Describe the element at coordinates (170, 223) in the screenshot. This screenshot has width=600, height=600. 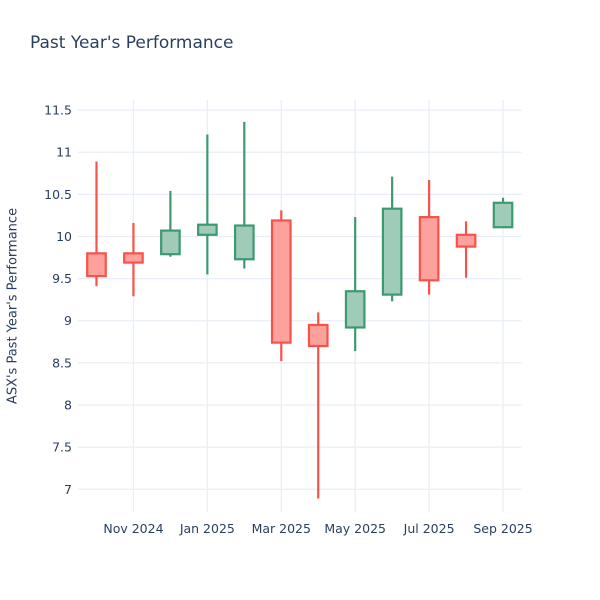
I see `candle-dec-2024` at that location.